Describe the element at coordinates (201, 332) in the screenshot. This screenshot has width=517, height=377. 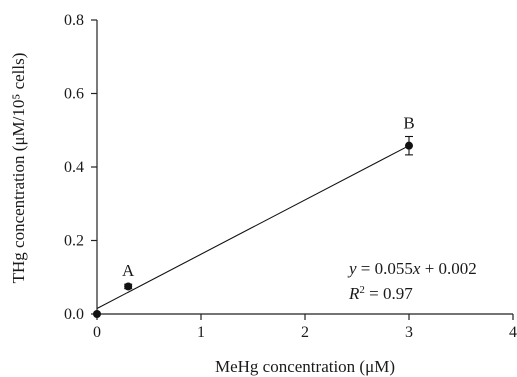
I see `x-tick-label: 1` at that location.